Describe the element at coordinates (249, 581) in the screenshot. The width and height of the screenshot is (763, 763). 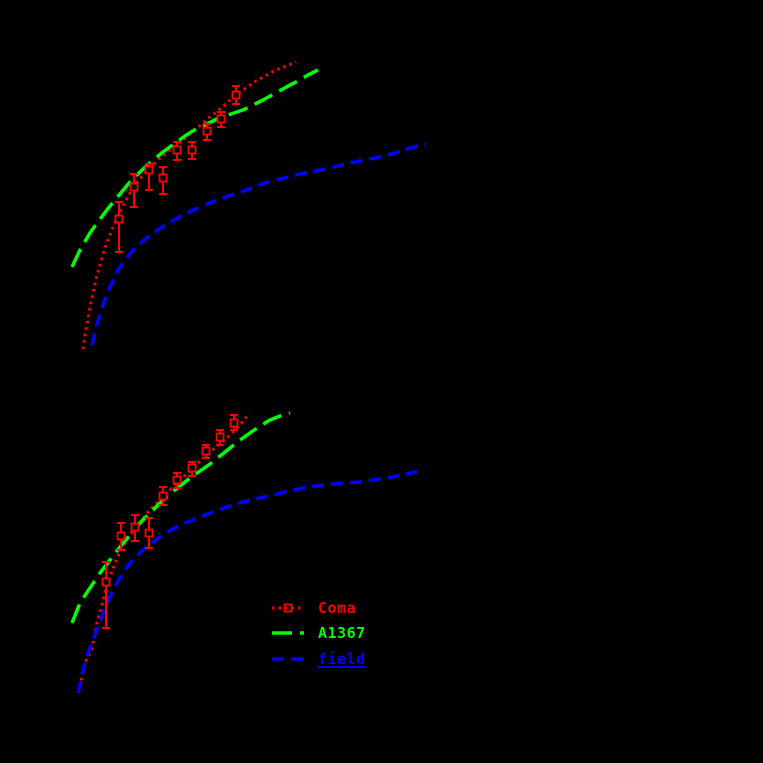
I see `field-curve-bottom` at that location.